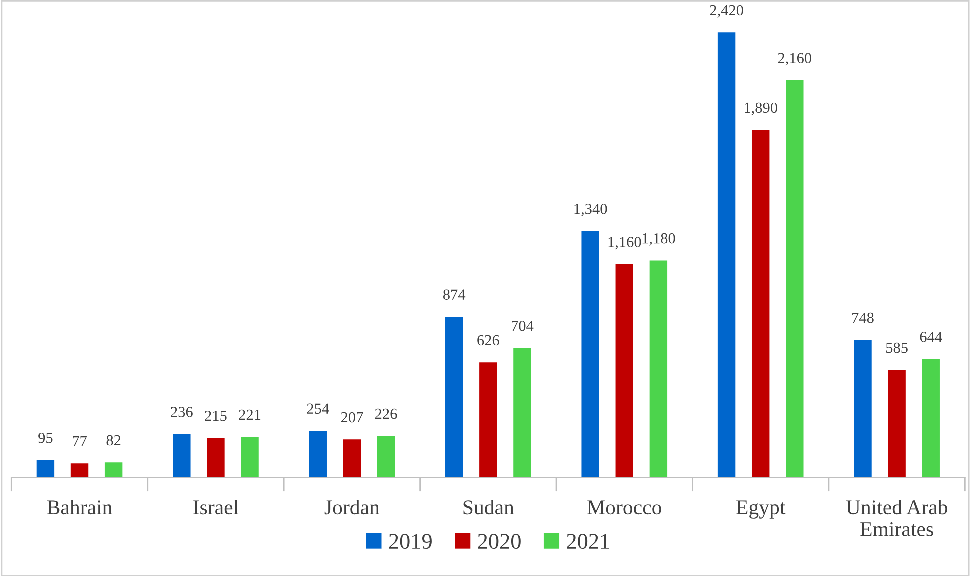  I want to click on data-label: 874, so click(454, 295).